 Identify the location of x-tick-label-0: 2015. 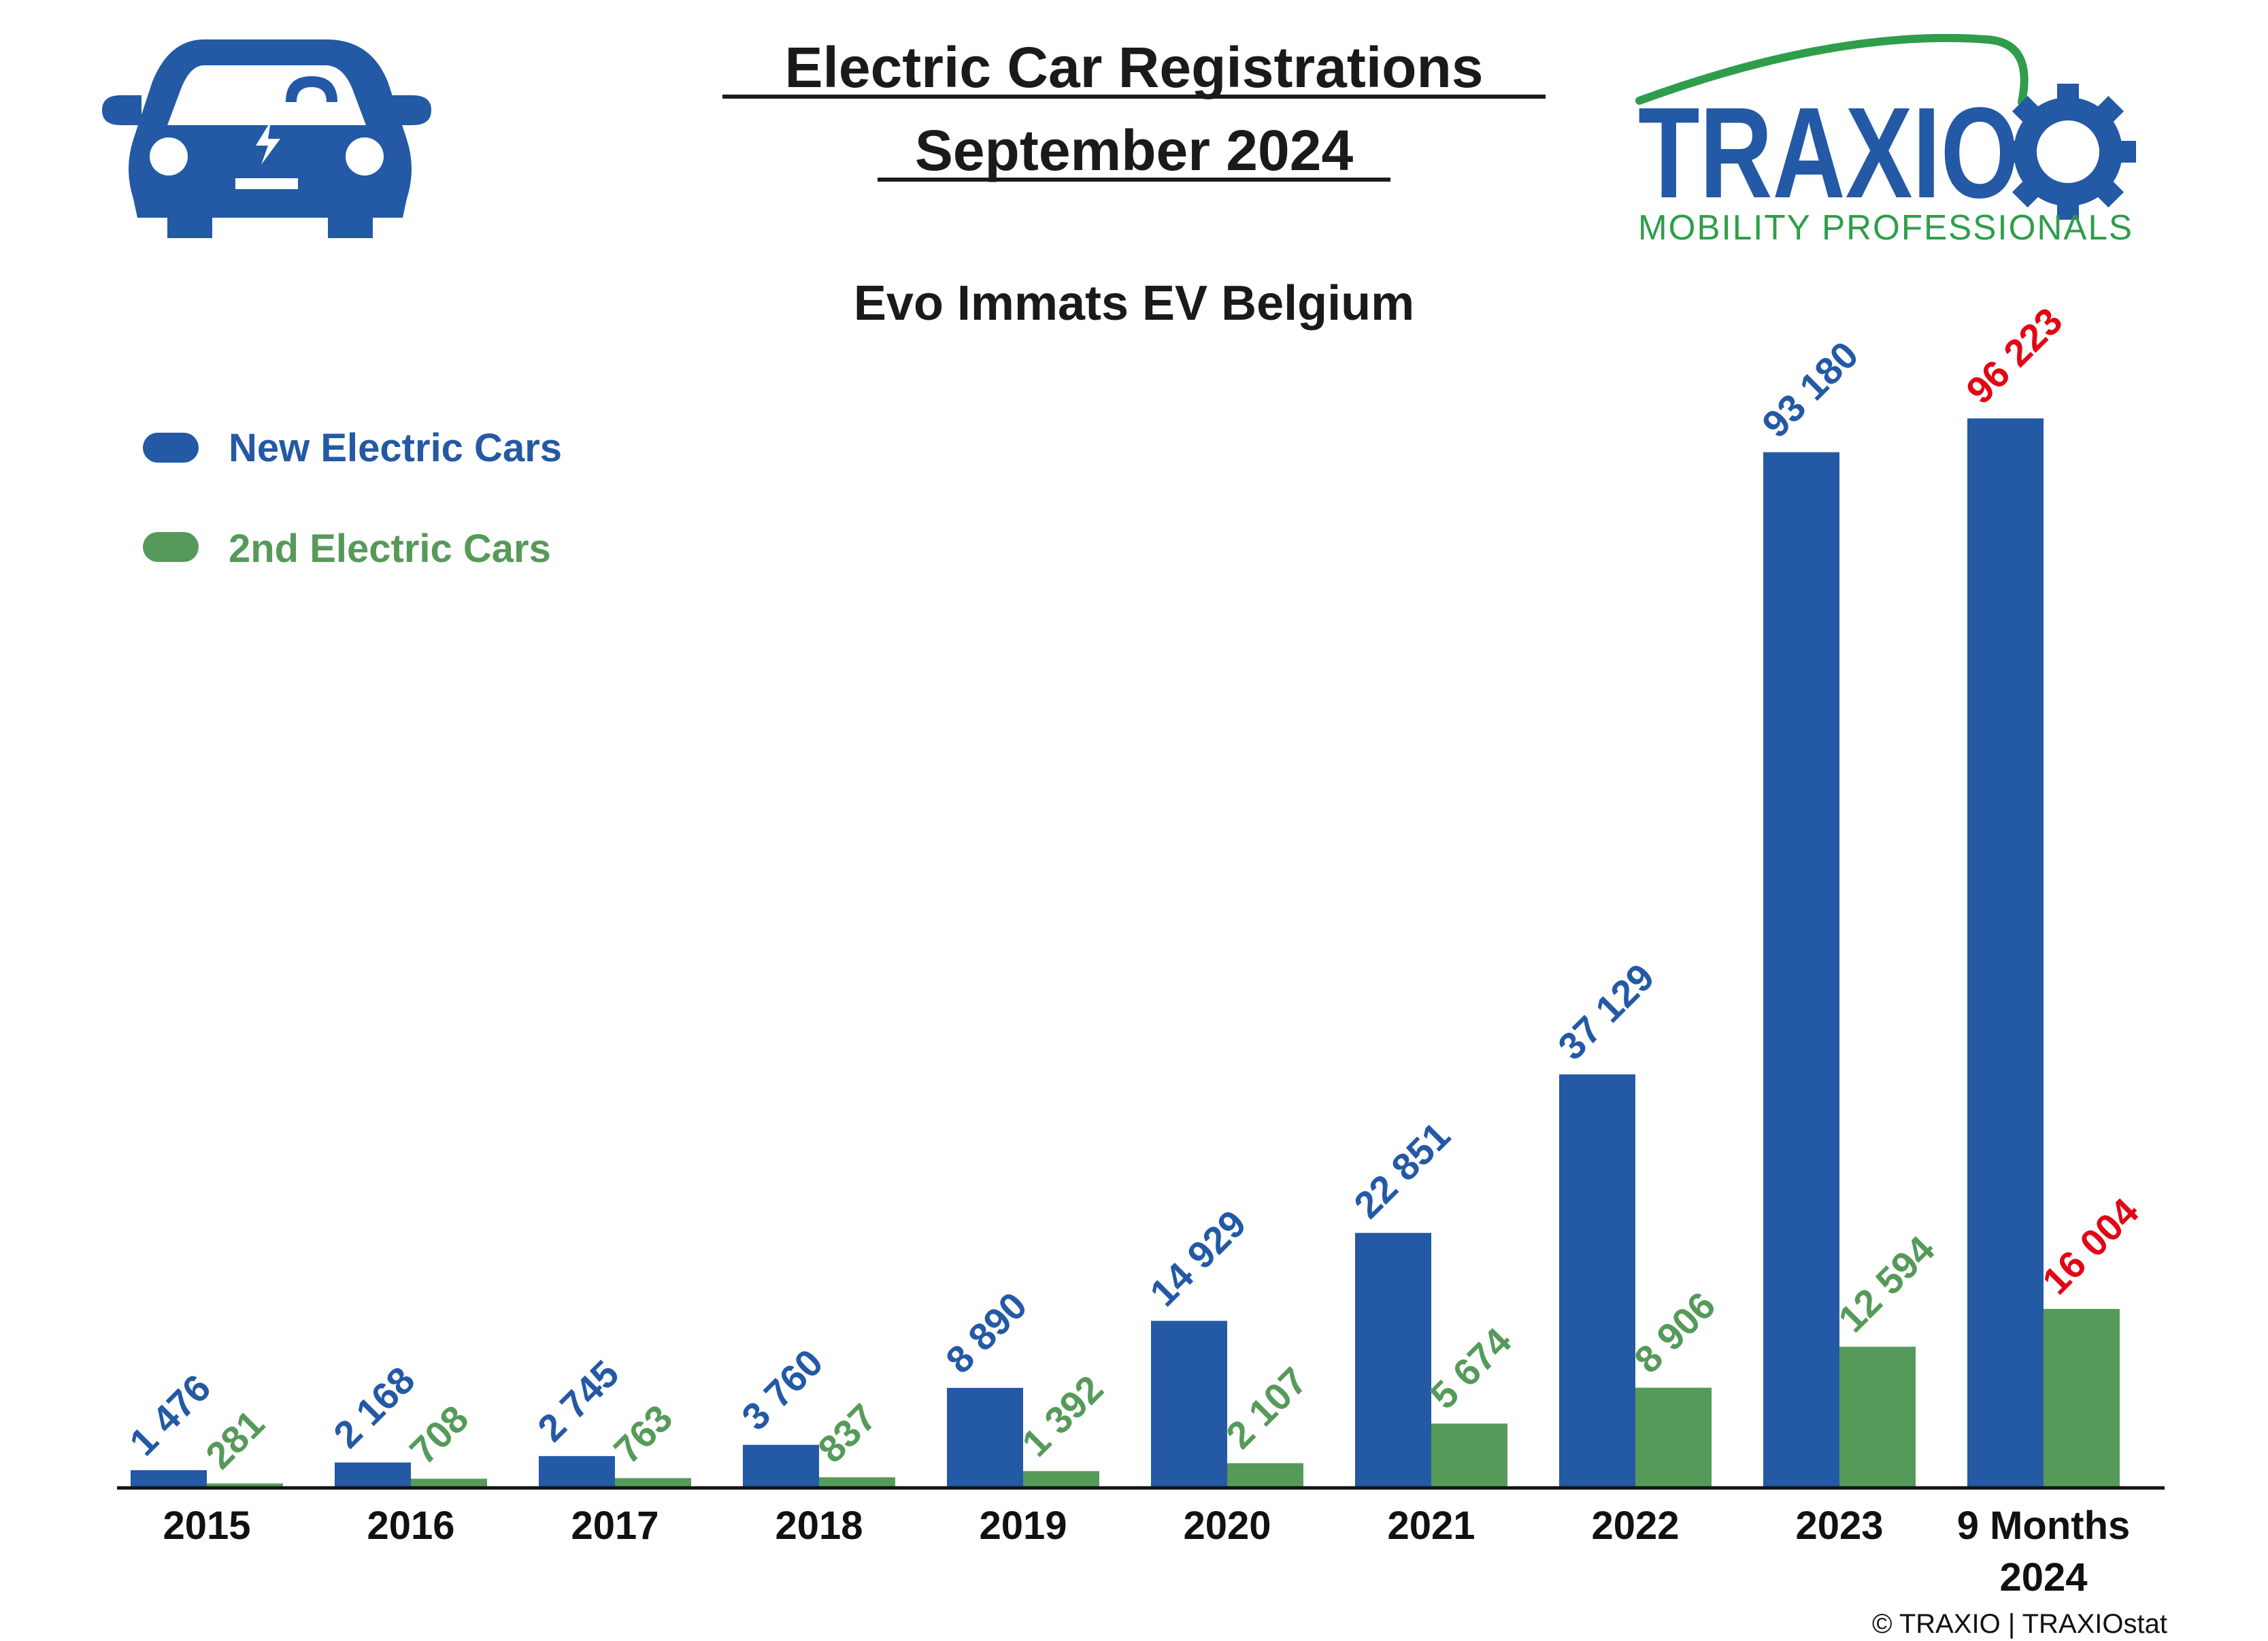
(207, 1526).